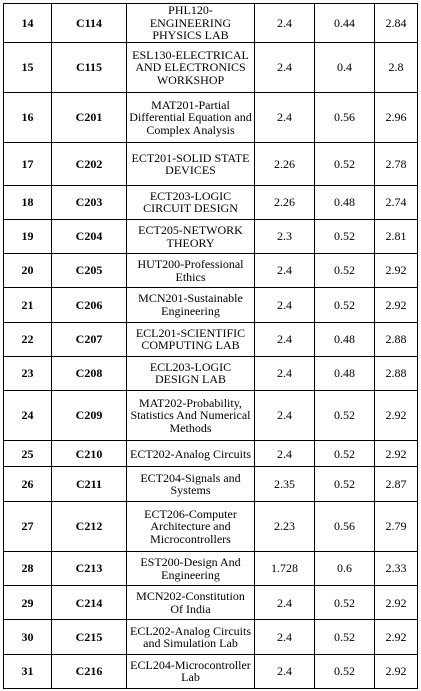 This screenshot has width=421, height=691. I want to click on course-code-cell: C212, so click(89, 526).